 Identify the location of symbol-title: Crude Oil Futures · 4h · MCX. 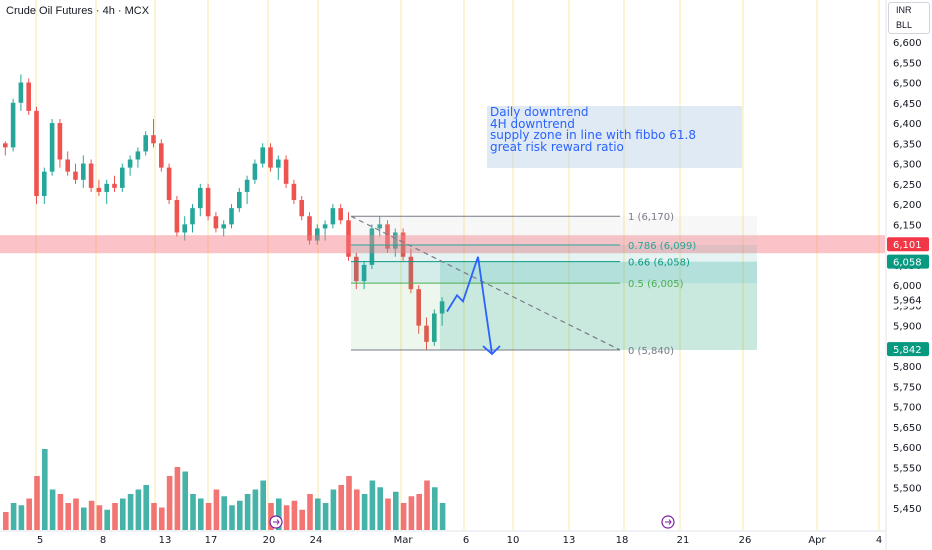
(78, 11).